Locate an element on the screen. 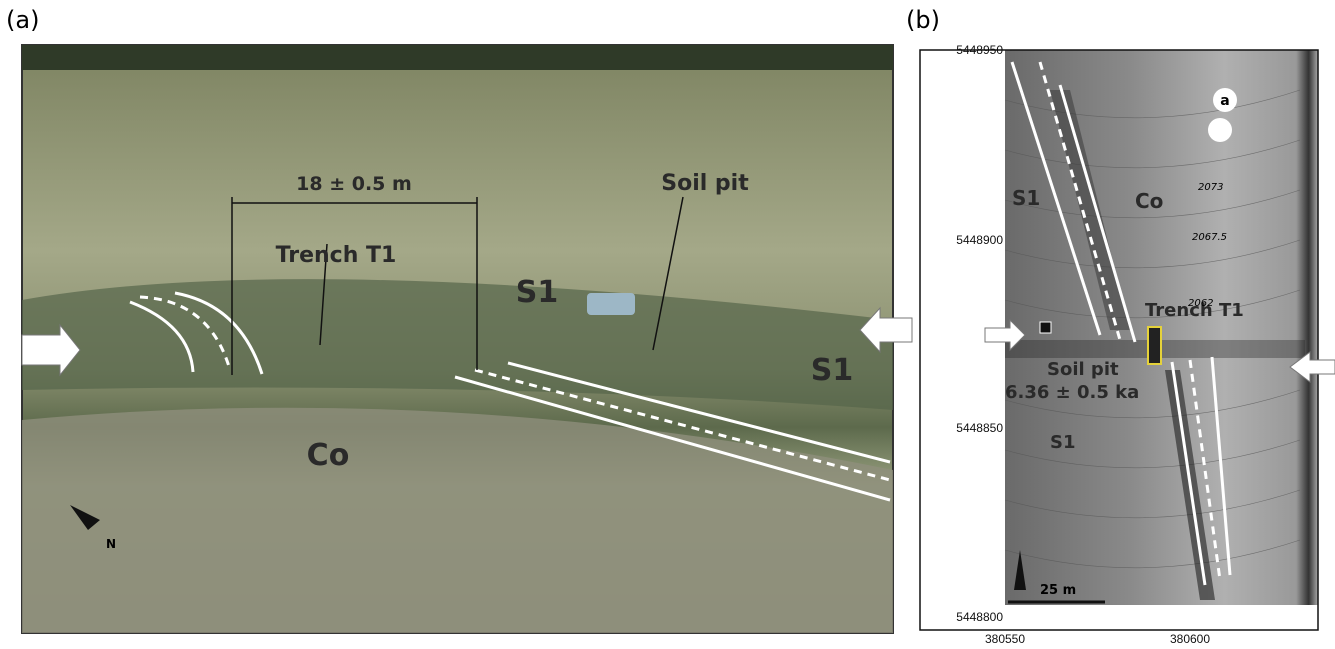 This screenshot has width=1335, height=649. y-tick-label: 5448850 is located at coordinates (979, 428).